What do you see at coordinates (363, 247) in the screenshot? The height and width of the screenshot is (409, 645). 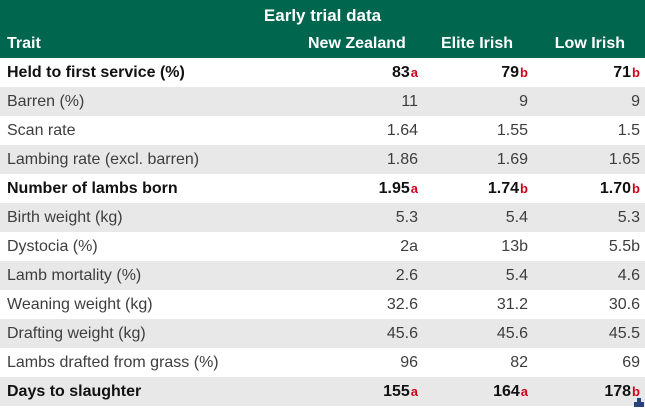 I see `value-cell: 2a` at bounding box center [363, 247].